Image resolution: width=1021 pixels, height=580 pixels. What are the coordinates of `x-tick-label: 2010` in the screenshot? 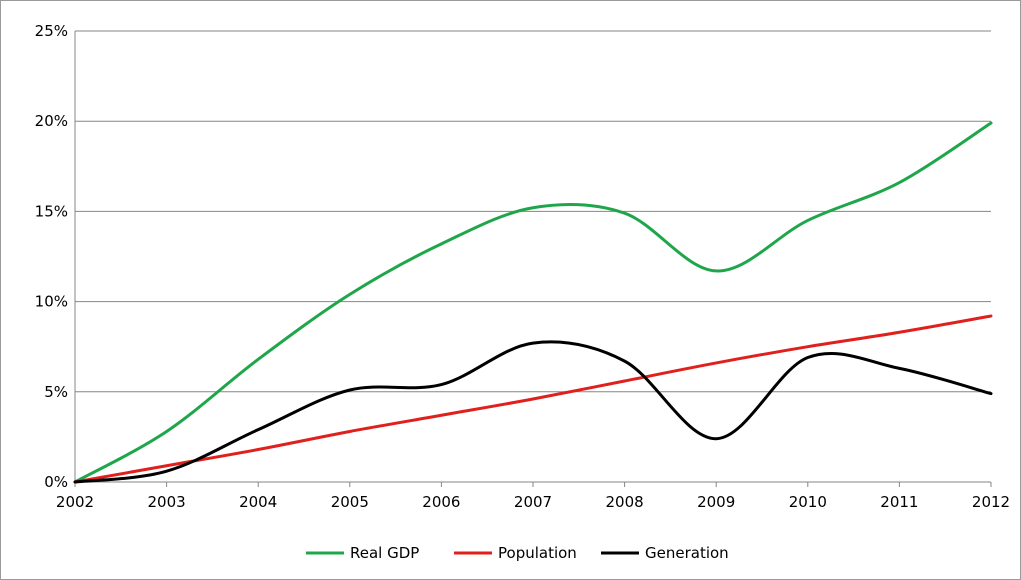 It's located at (808, 502).